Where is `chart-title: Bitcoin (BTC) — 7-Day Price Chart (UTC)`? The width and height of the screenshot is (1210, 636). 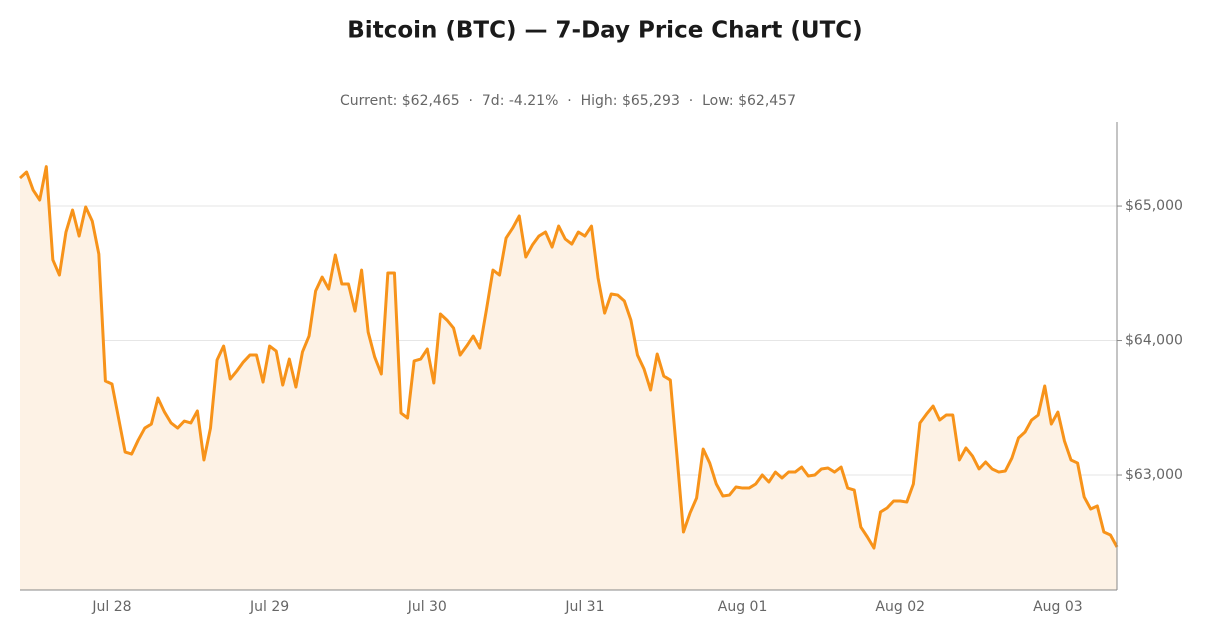
chart-title: Bitcoin (BTC) — 7-Day Price Chart (UTC) is located at coordinates (604, 31).